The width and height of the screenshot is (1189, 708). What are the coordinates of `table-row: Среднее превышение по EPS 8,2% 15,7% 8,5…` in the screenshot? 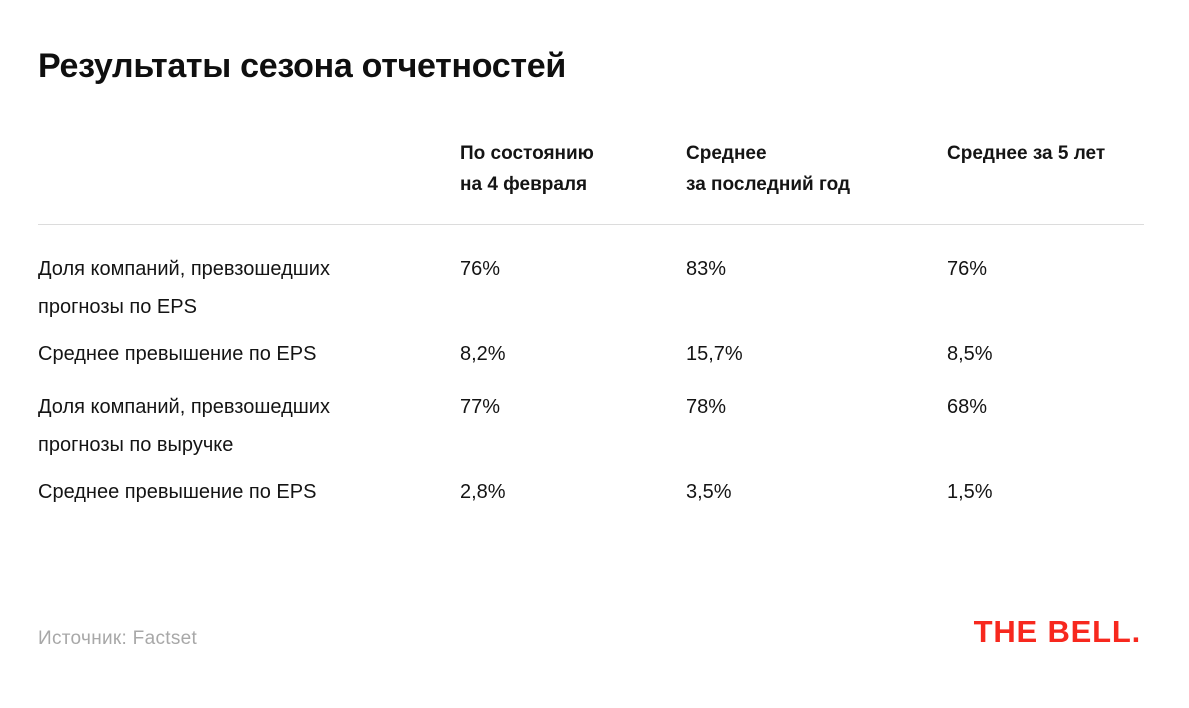 It's located at (591, 349).